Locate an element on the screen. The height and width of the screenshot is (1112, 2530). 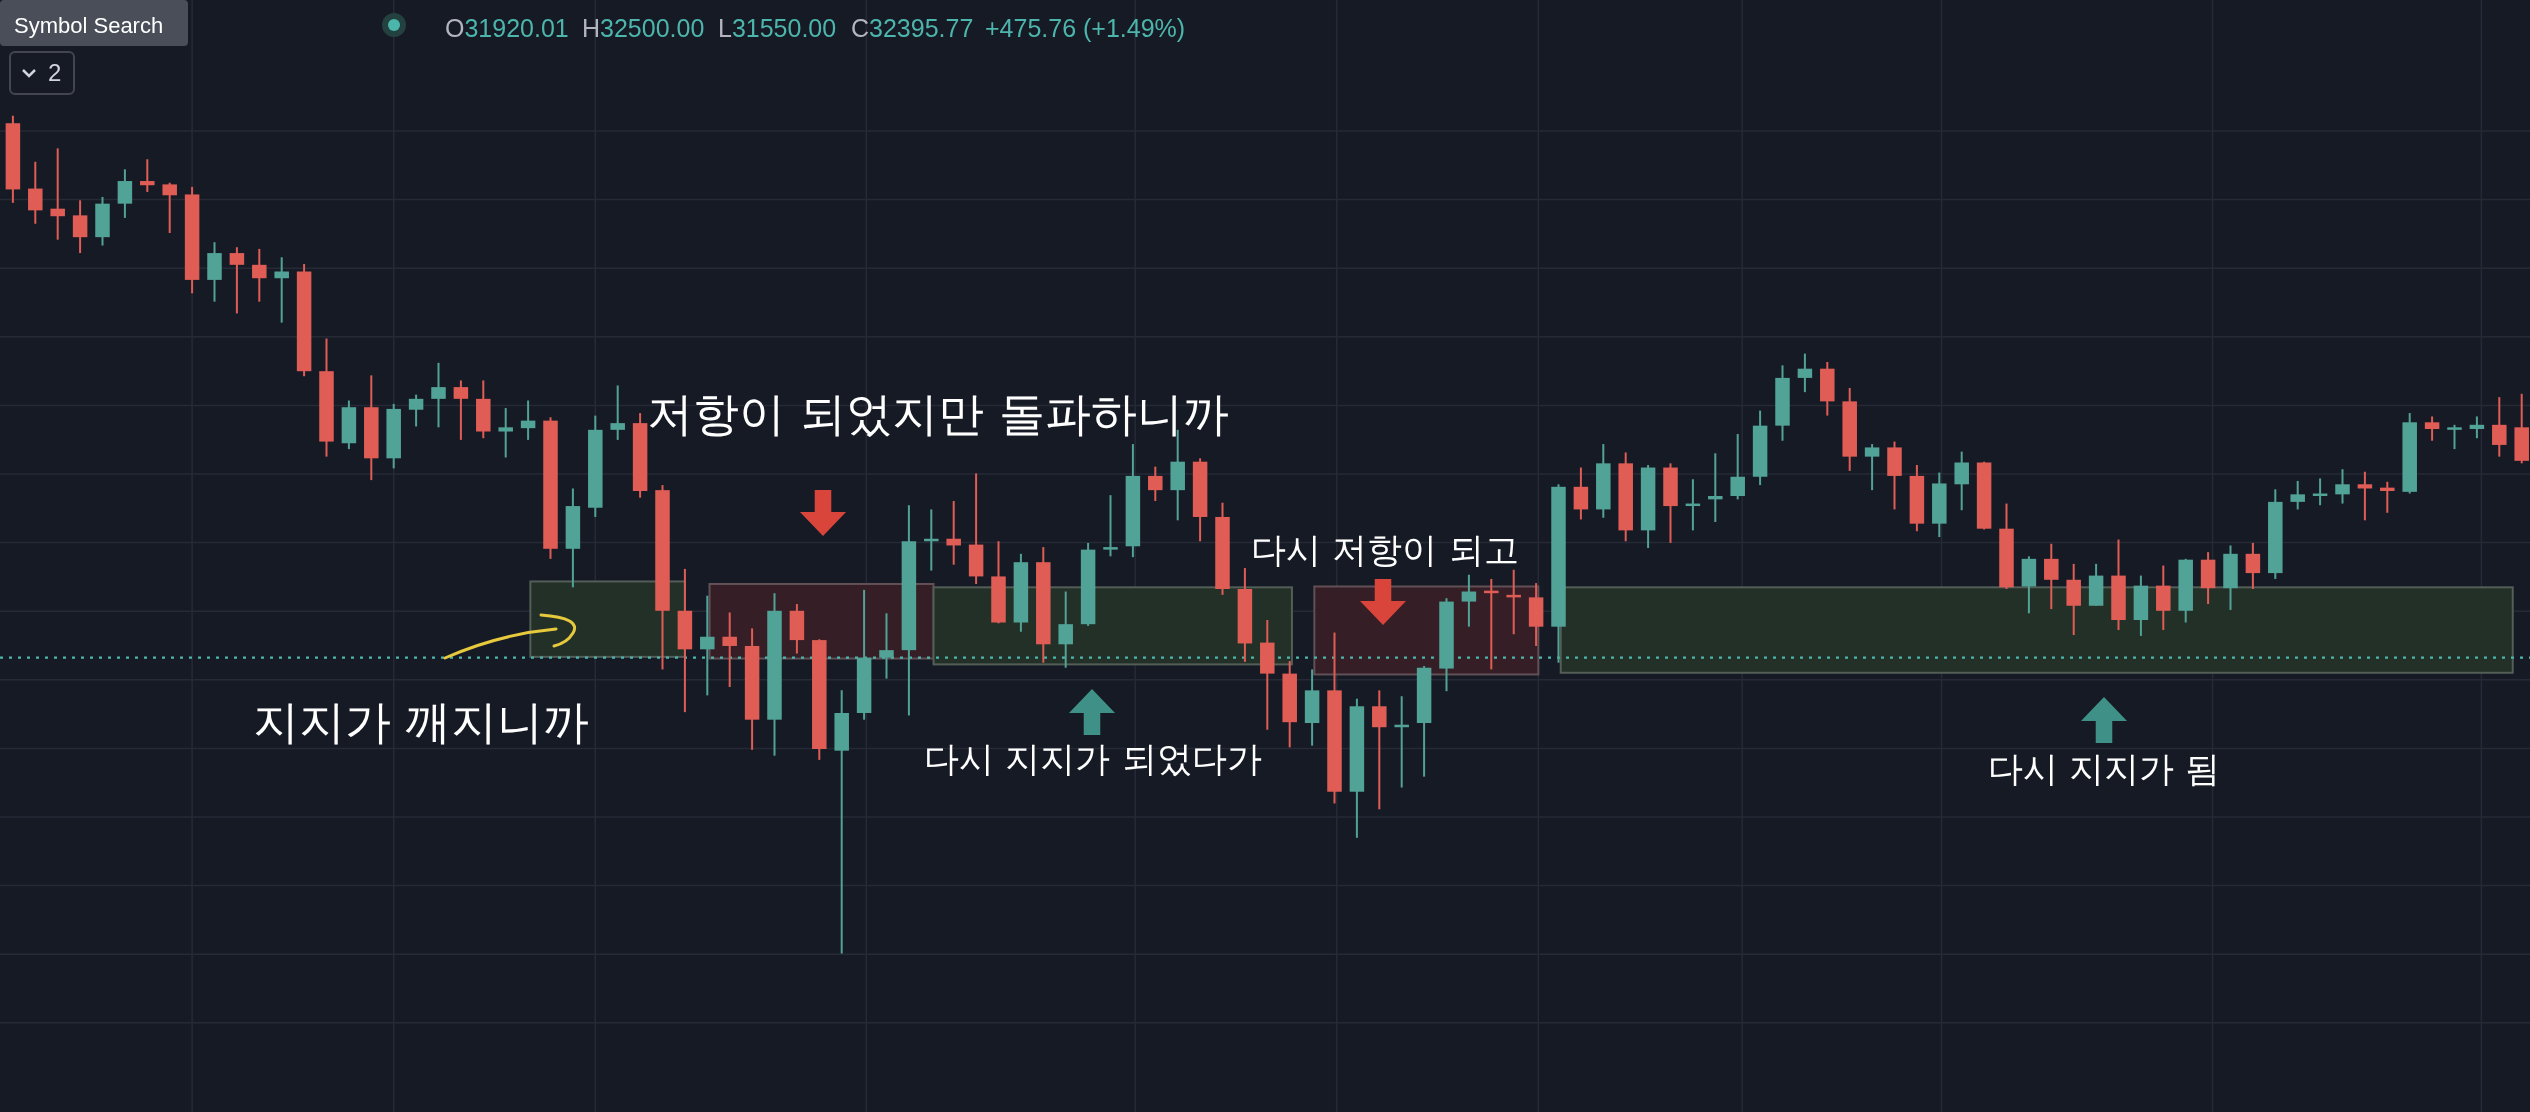
annotation: 저항이 되었지만 돌파하니까 is located at coordinates (938, 414).